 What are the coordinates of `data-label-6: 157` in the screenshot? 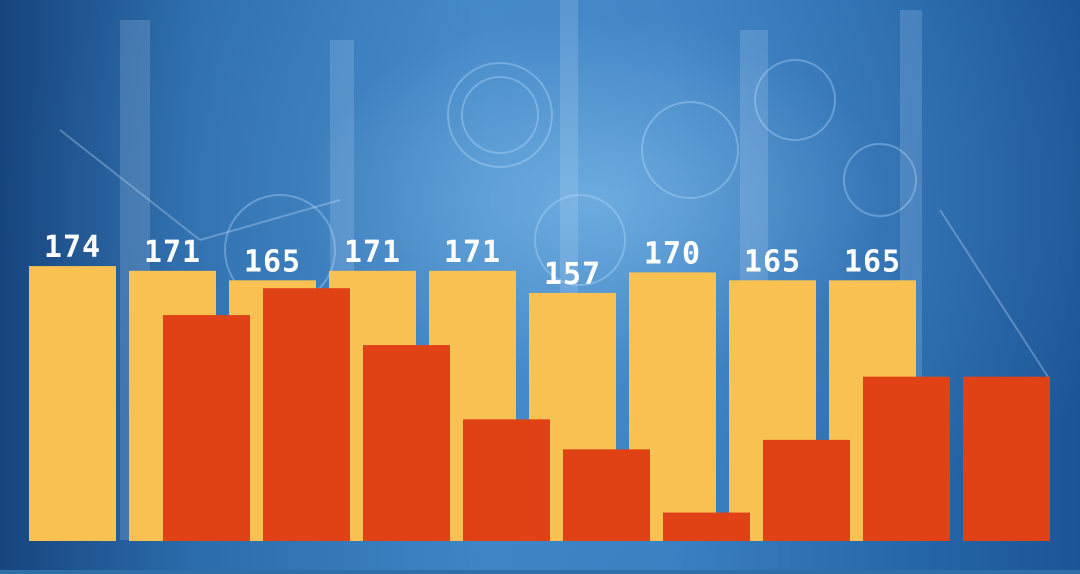 It's located at (572, 274).